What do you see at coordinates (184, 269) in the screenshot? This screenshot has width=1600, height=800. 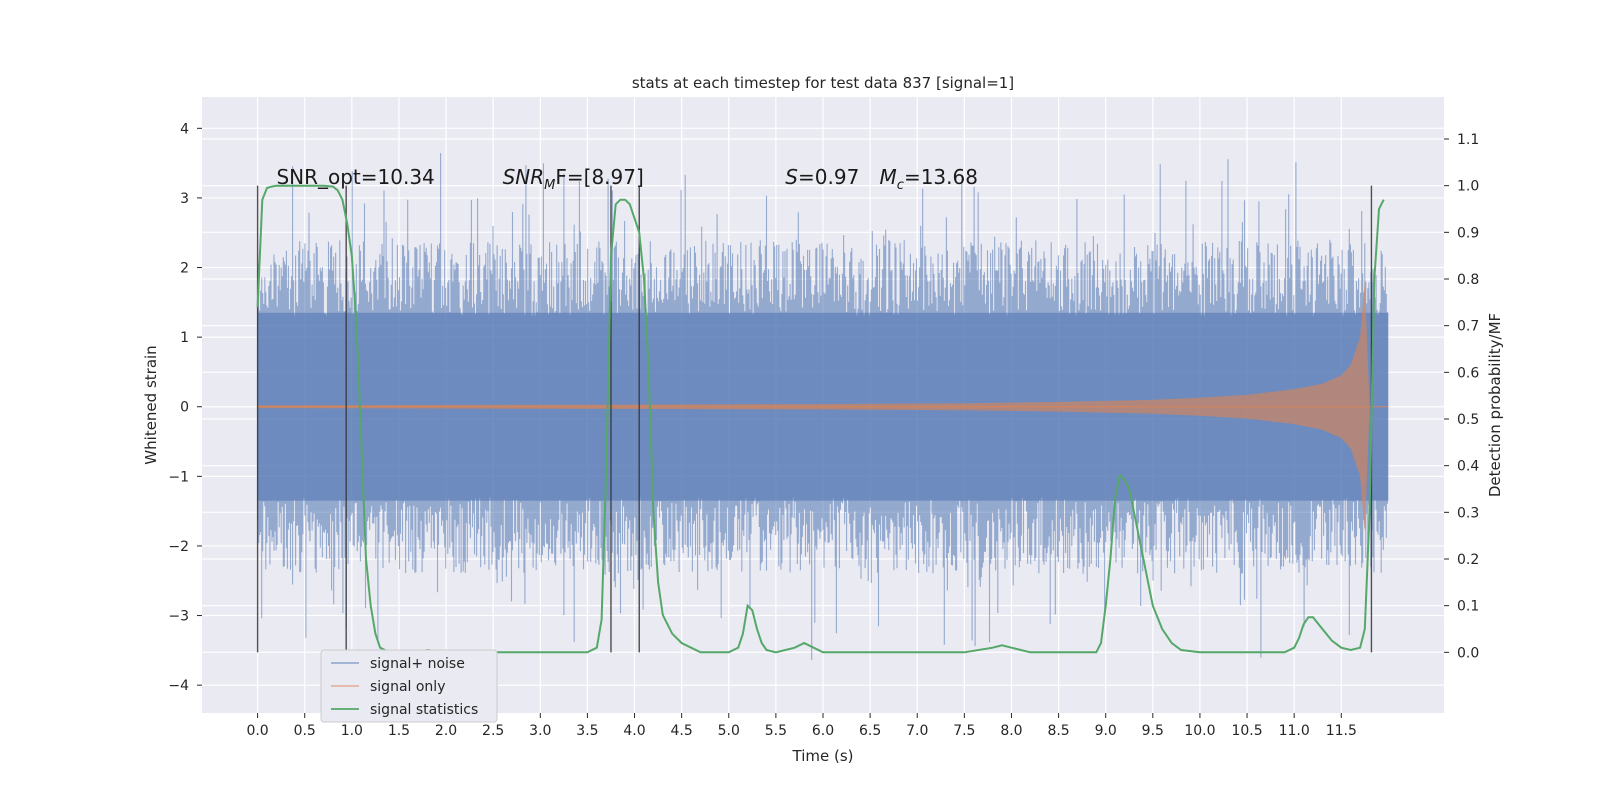 I see `y-tick-label: 2` at bounding box center [184, 269].